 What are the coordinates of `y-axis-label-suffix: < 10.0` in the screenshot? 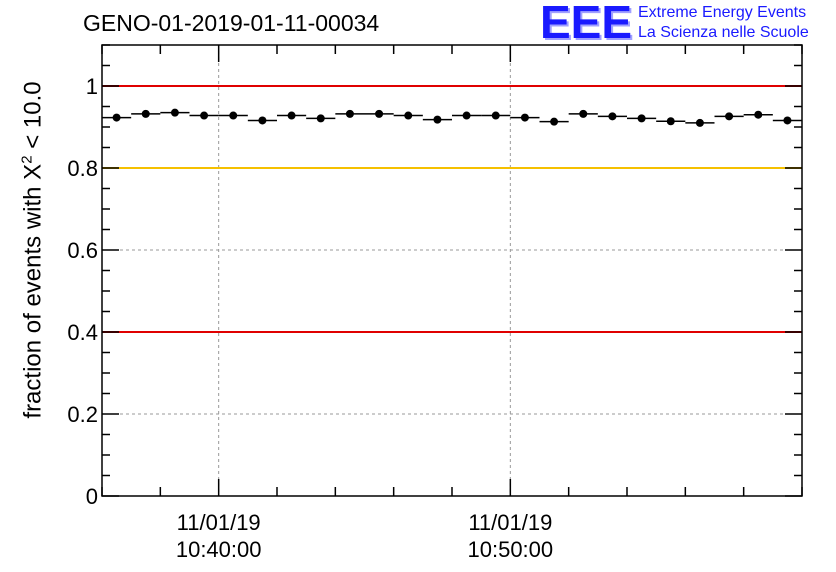 It's located at (33, 118).